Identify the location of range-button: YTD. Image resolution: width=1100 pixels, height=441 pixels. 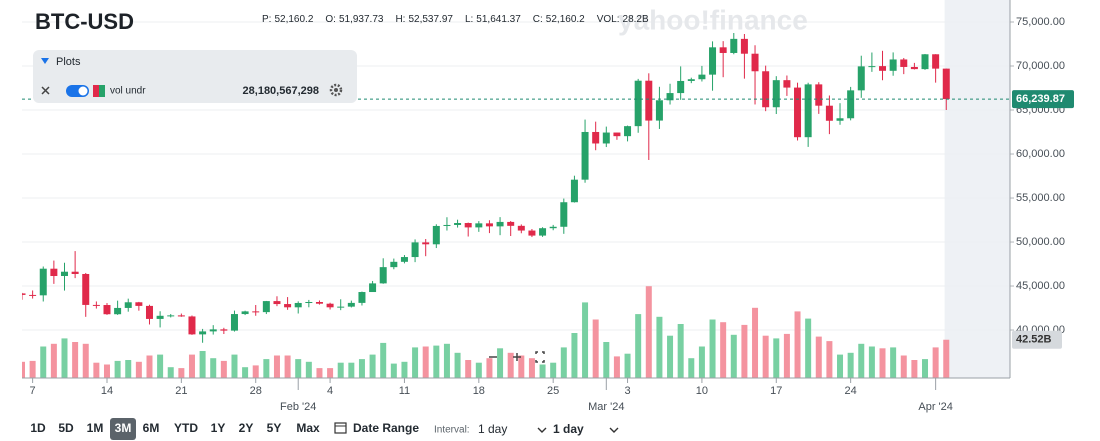
(186, 428).